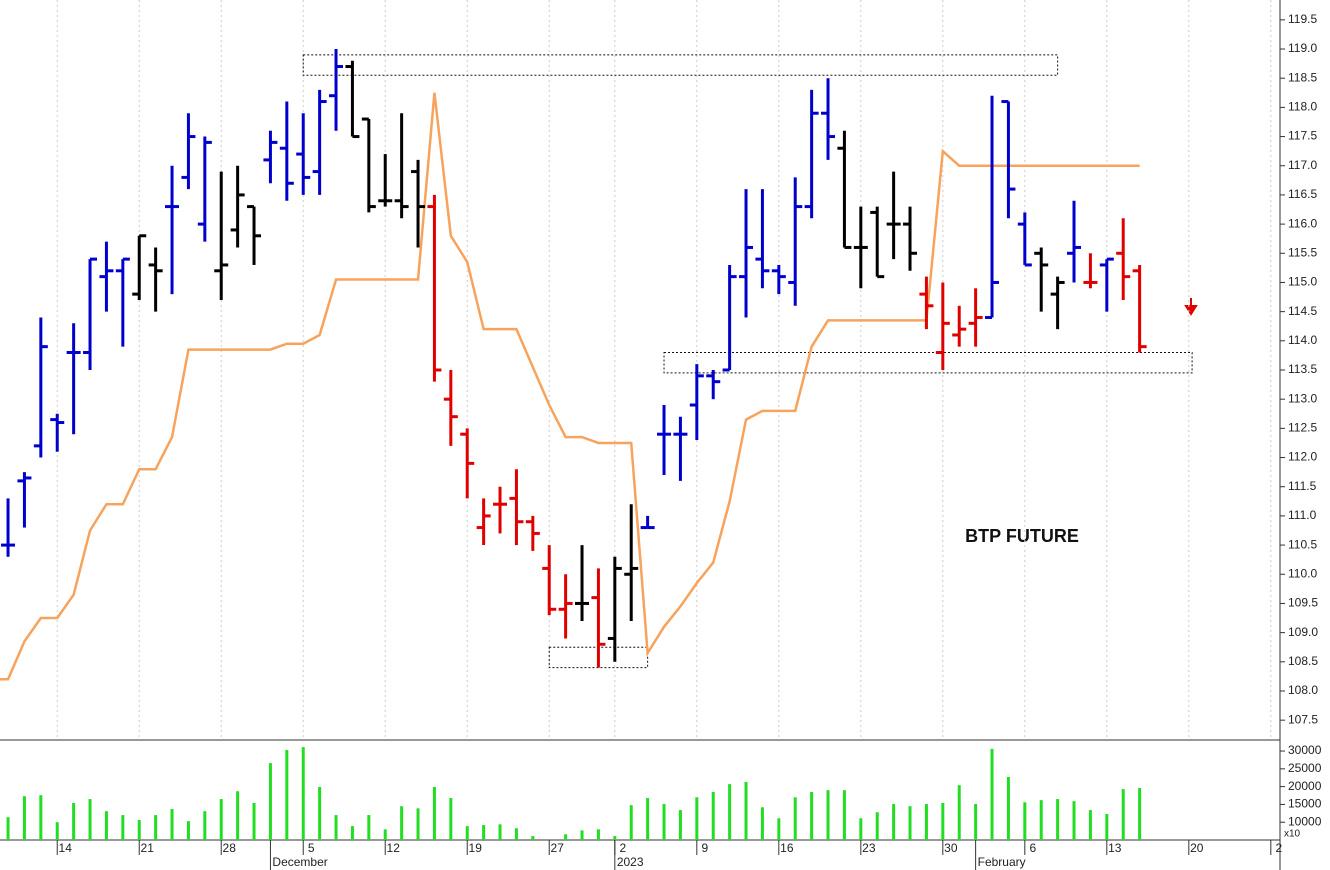 The width and height of the screenshot is (1330, 870). What do you see at coordinates (311, 848) in the screenshot?
I see `x-tick-label: 5` at bounding box center [311, 848].